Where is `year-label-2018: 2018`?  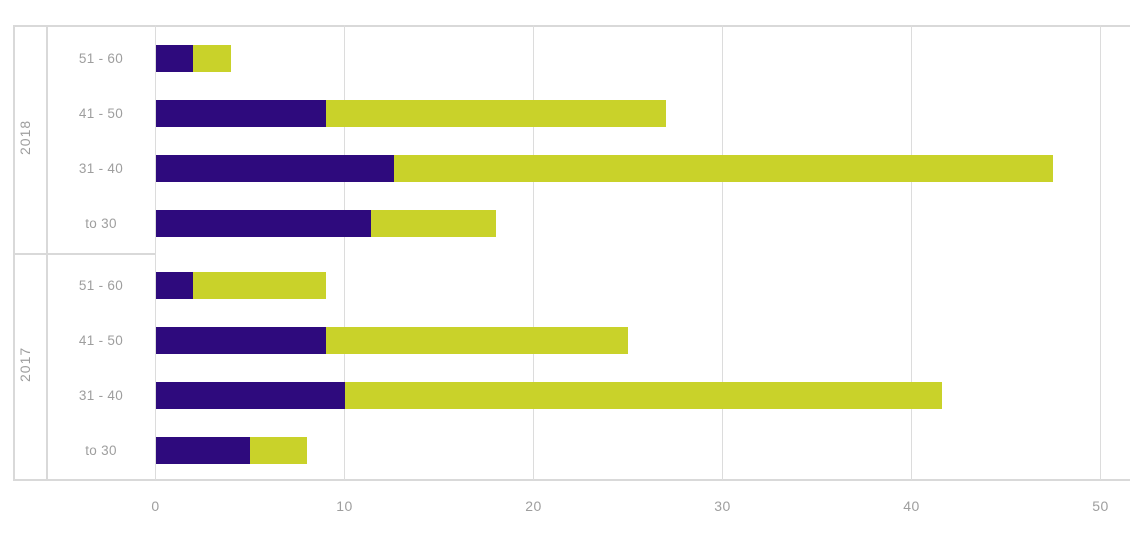 year-label-2018: 2018 is located at coordinates (25, 137).